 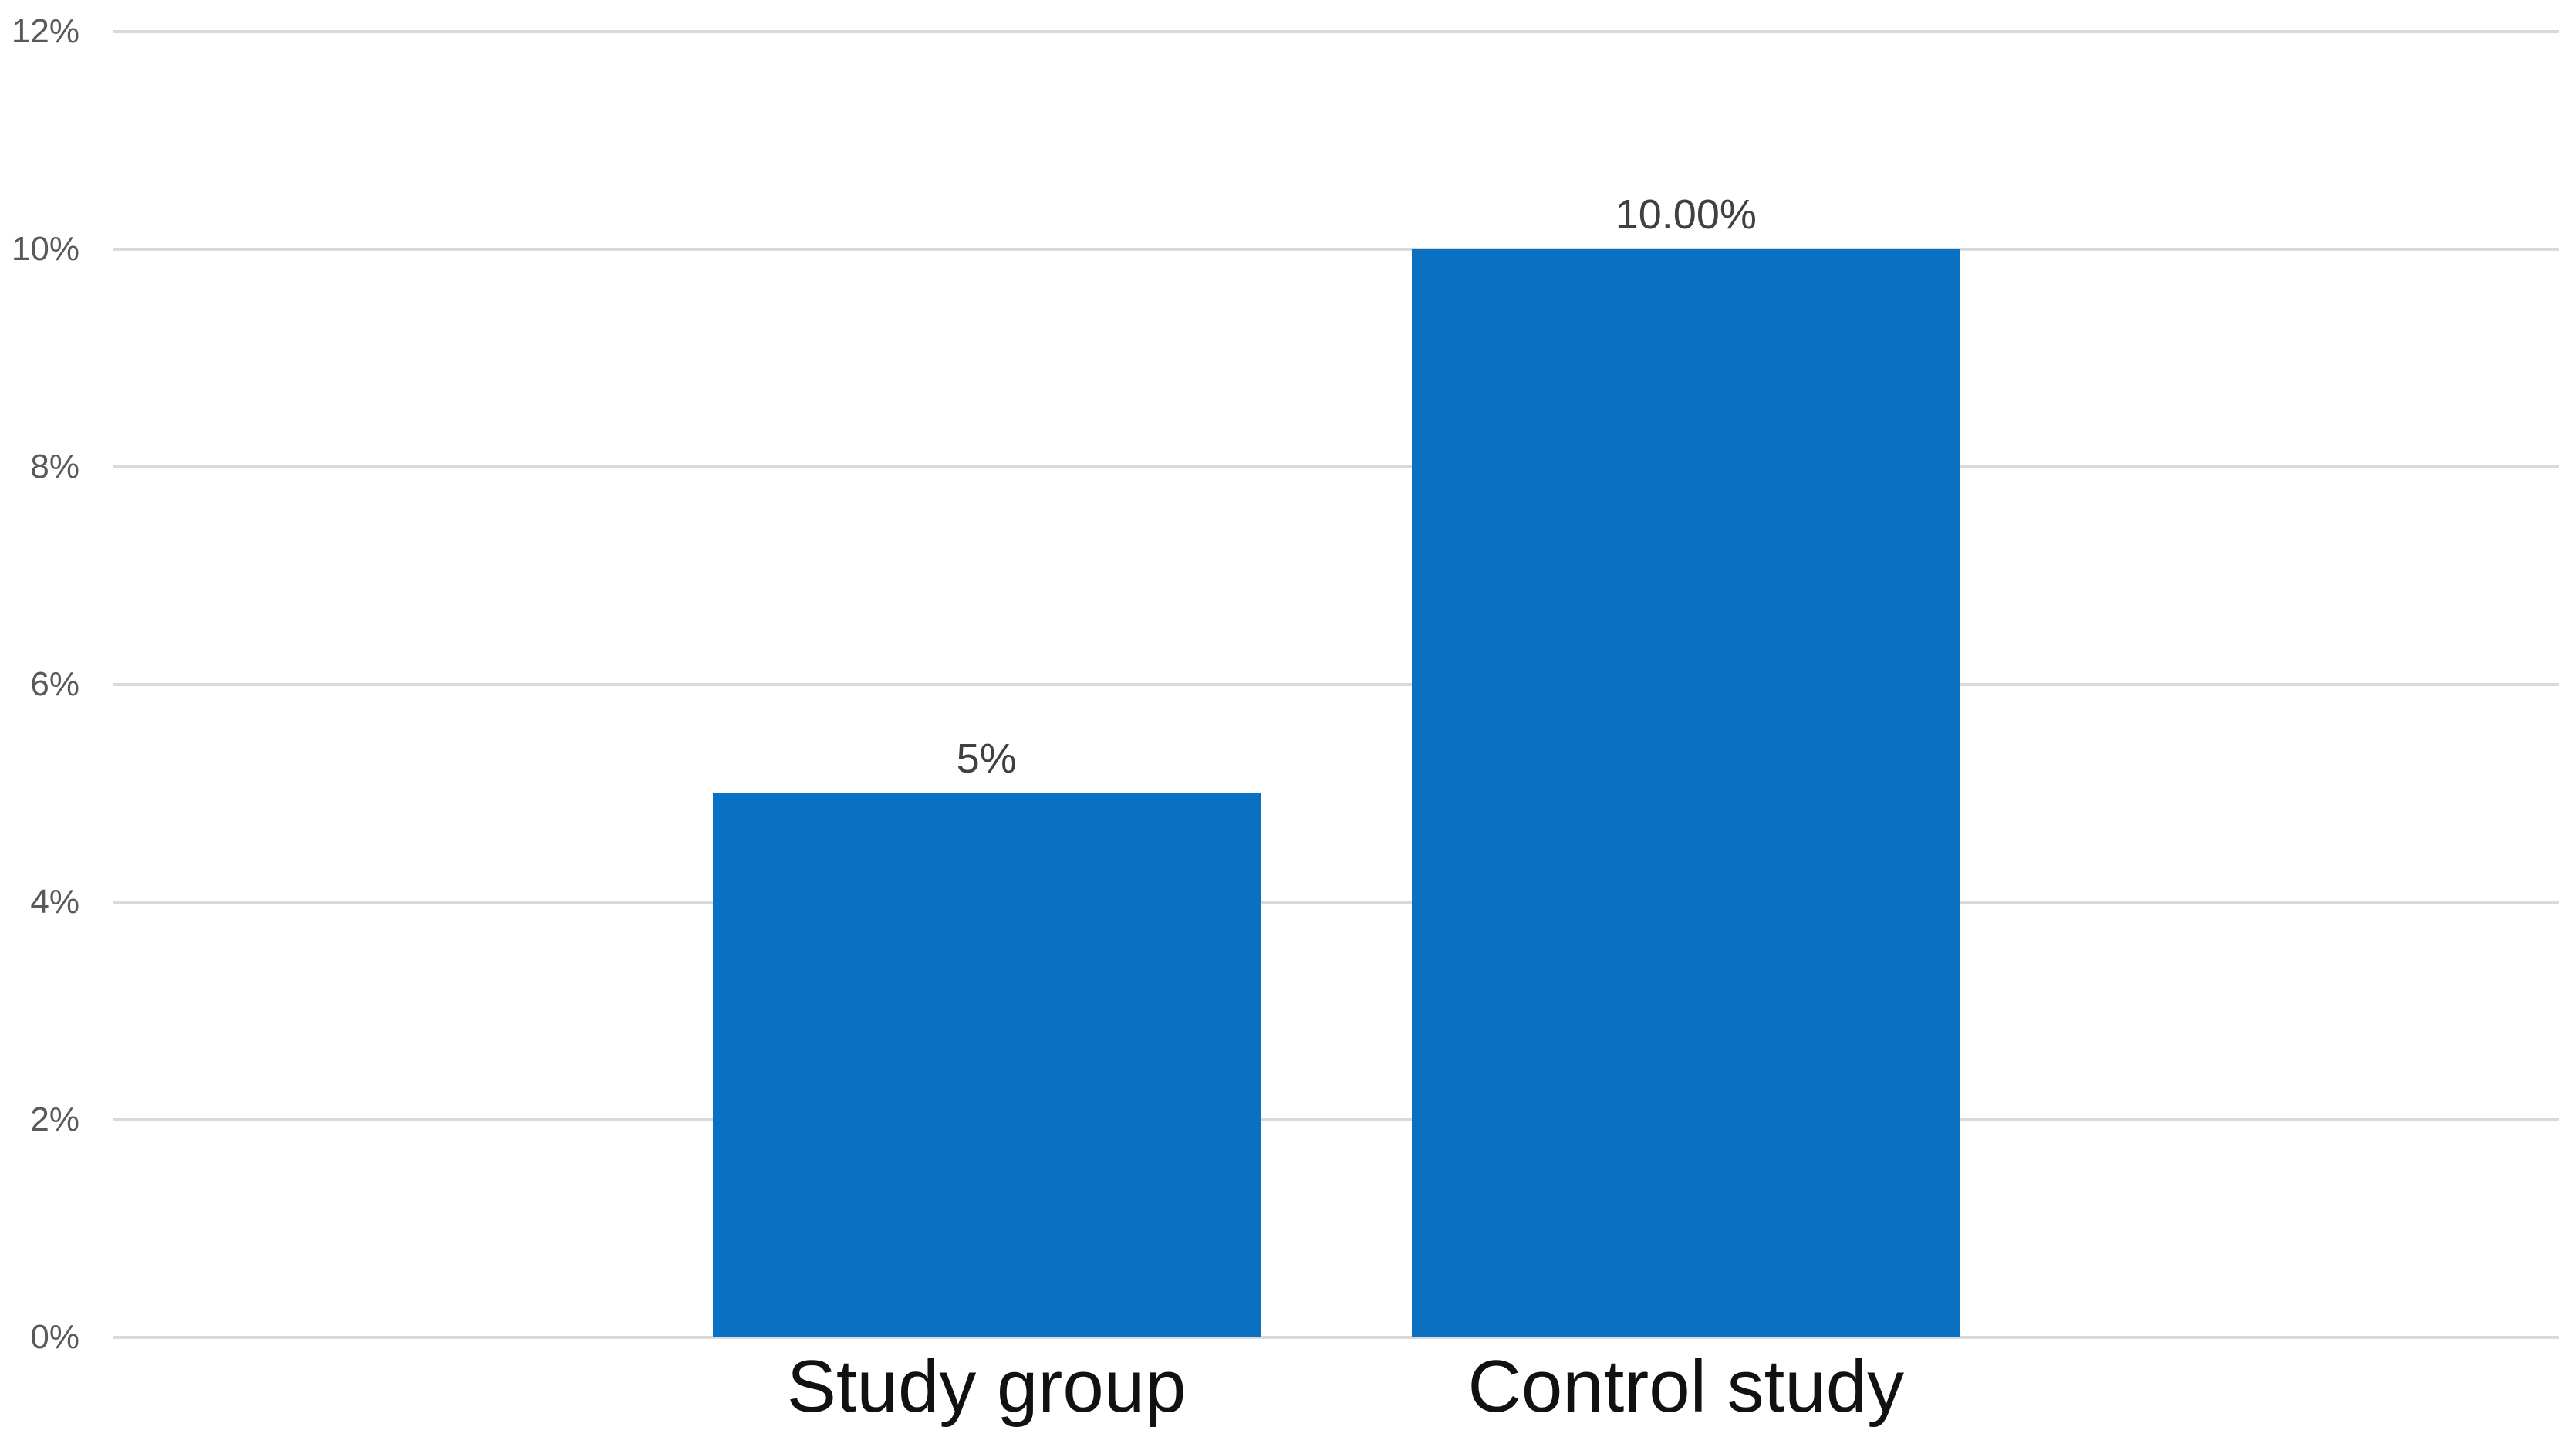 I want to click on bar, so click(x=986, y=1065).